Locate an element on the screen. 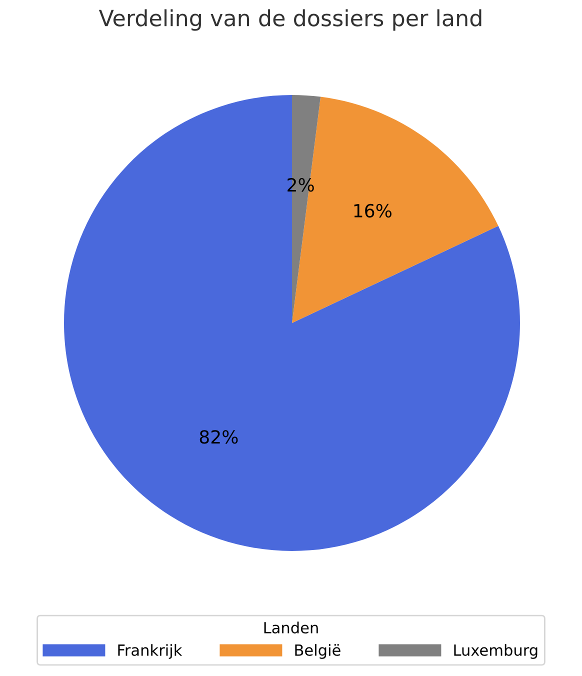 The height and width of the screenshot is (676, 582). legend-label: Frankrijk is located at coordinates (150, 651).